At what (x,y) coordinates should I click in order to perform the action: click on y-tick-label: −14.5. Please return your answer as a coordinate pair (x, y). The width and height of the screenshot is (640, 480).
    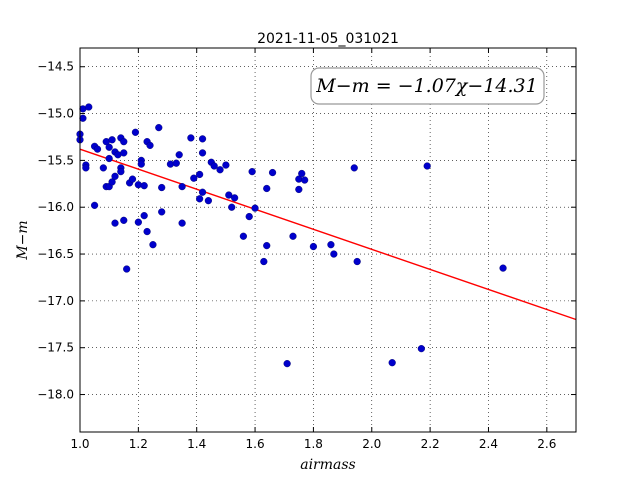
    Looking at the image, I should click on (55, 67).